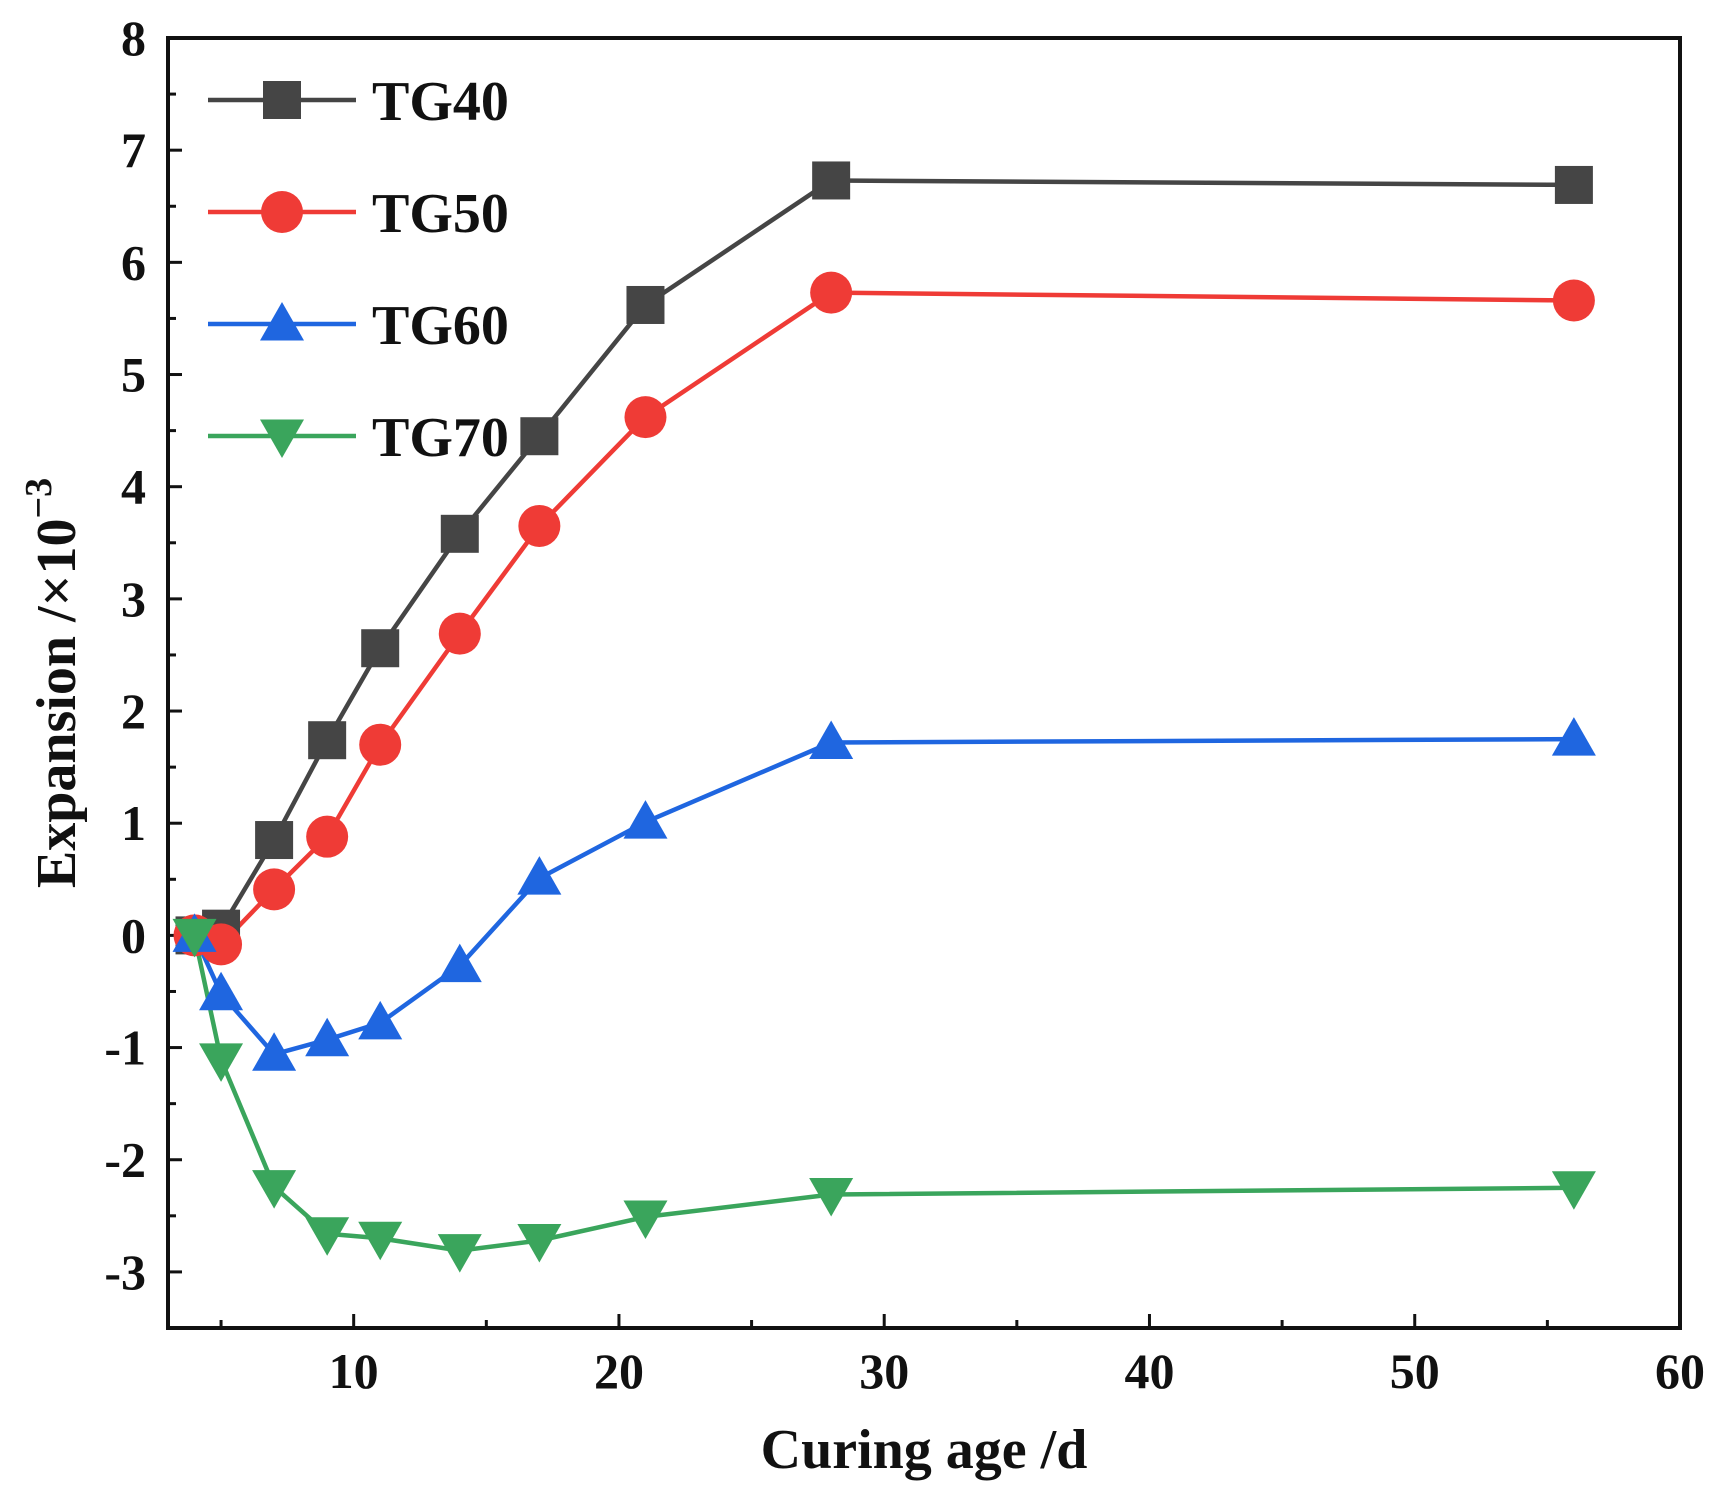 This screenshot has height=1502, width=1724. Describe the element at coordinates (125, 1272) in the screenshot. I see `y-tick-label: -3` at that location.